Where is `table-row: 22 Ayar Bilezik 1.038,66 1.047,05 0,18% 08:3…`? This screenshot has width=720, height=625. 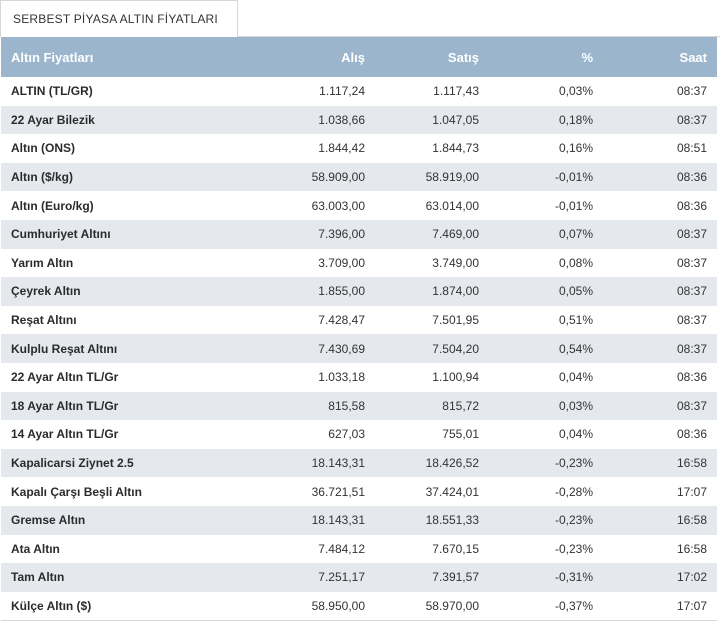
table-row: 22 Ayar Bilezik 1.038,66 1.047,05 0,18% 08:3… is located at coordinates (359, 120).